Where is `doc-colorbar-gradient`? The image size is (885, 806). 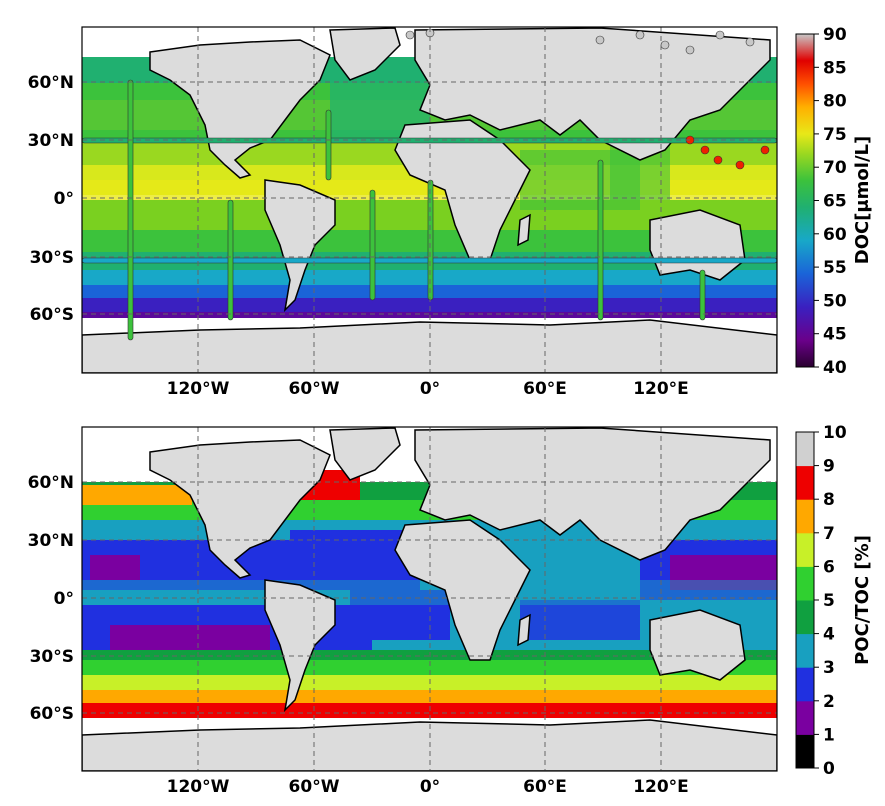 doc-colorbar-gradient is located at coordinates (805, 200).